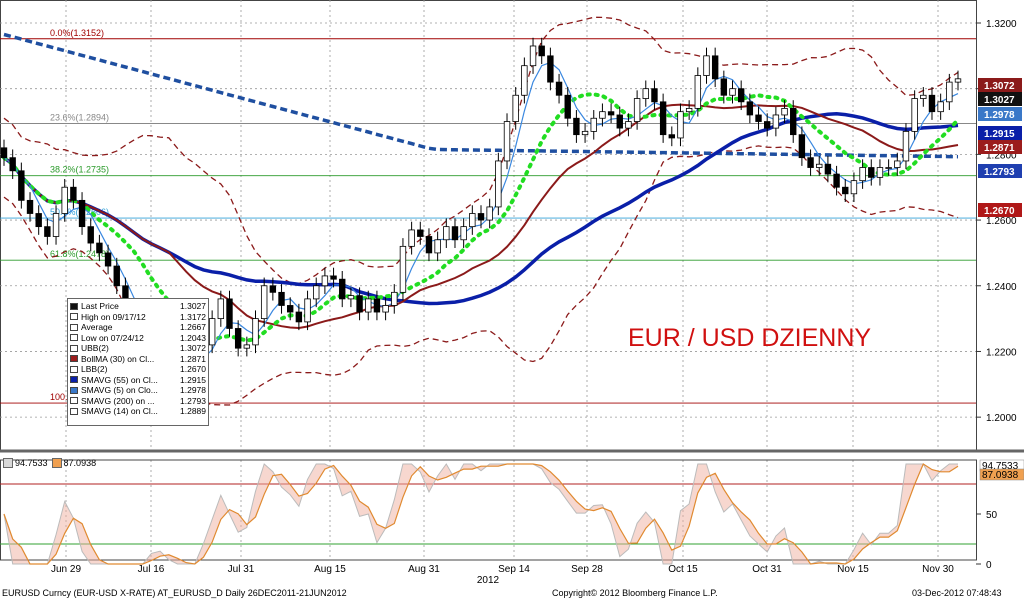  What do you see at coordinates (79, 254) in the screenshot?
I see `fib-label: 61.8%(1.2478)` at bounding box center [79, 254].